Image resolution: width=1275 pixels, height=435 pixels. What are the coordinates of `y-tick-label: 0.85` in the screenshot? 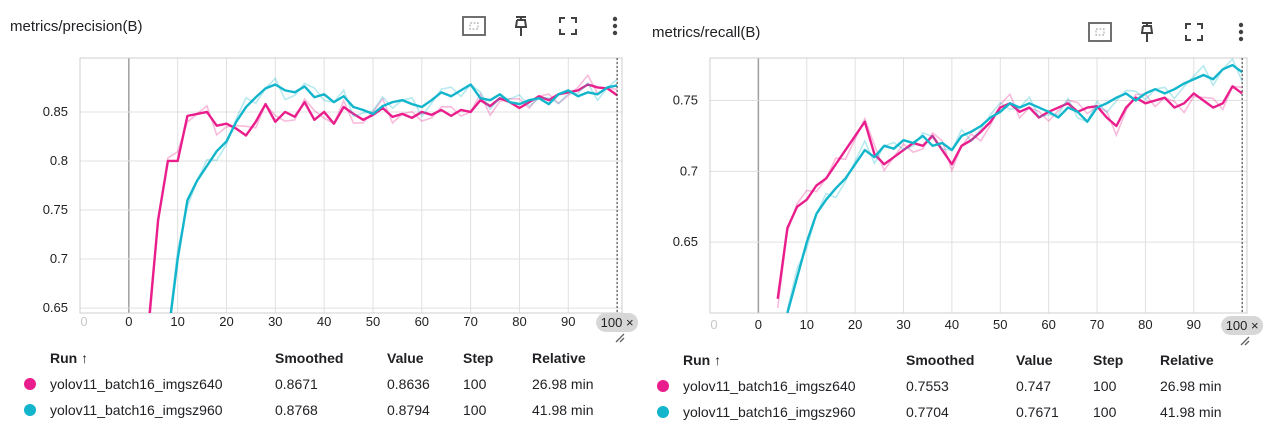 It's located at (55, 111).